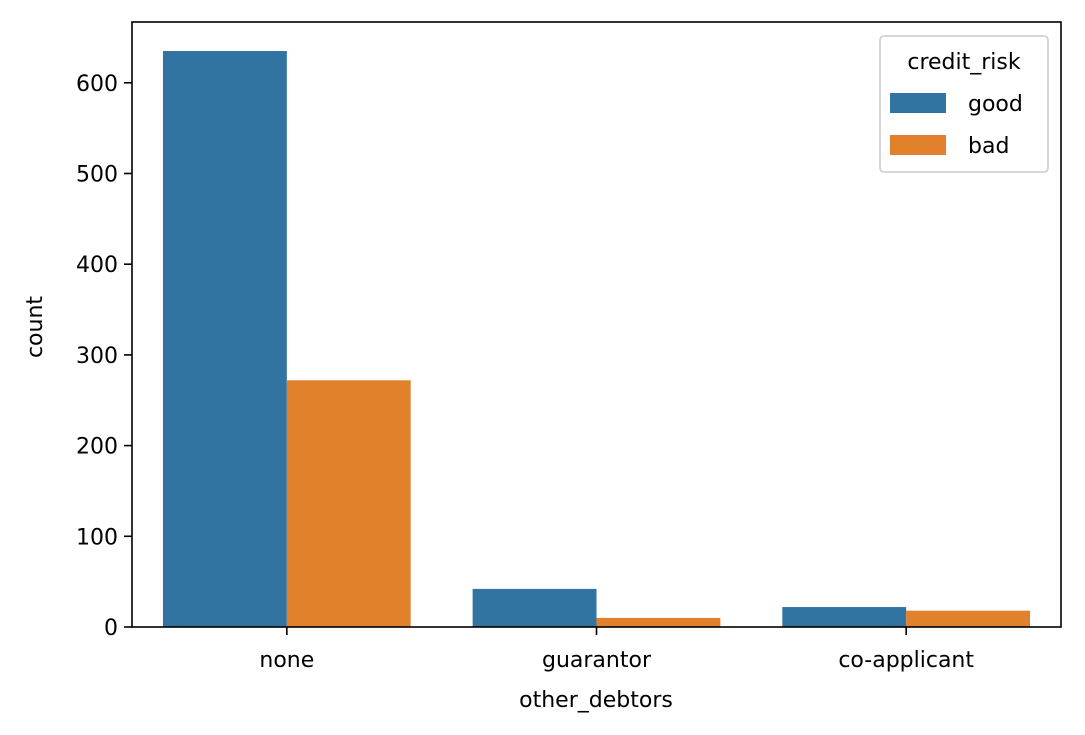 The image size is (1085, 735). What do you see at coordinates (964, 104) in the screenshot?
I see `legend: credit_risk good bad` at bounding box center [964, 104].